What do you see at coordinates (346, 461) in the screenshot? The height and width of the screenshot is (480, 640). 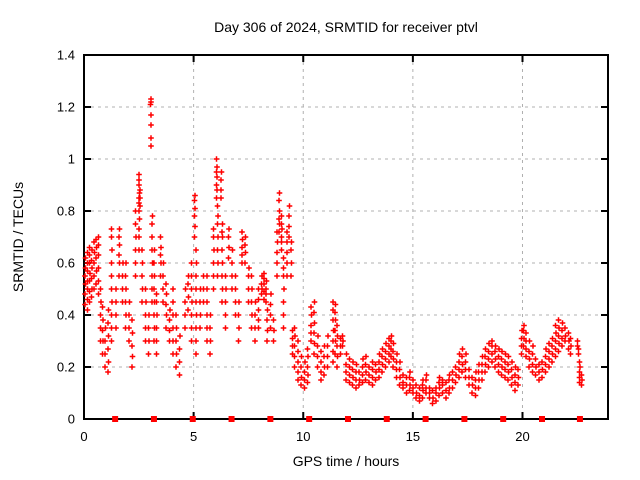 I see `x-axis-label: GPS time / hours` at bounding box center [346, 461].